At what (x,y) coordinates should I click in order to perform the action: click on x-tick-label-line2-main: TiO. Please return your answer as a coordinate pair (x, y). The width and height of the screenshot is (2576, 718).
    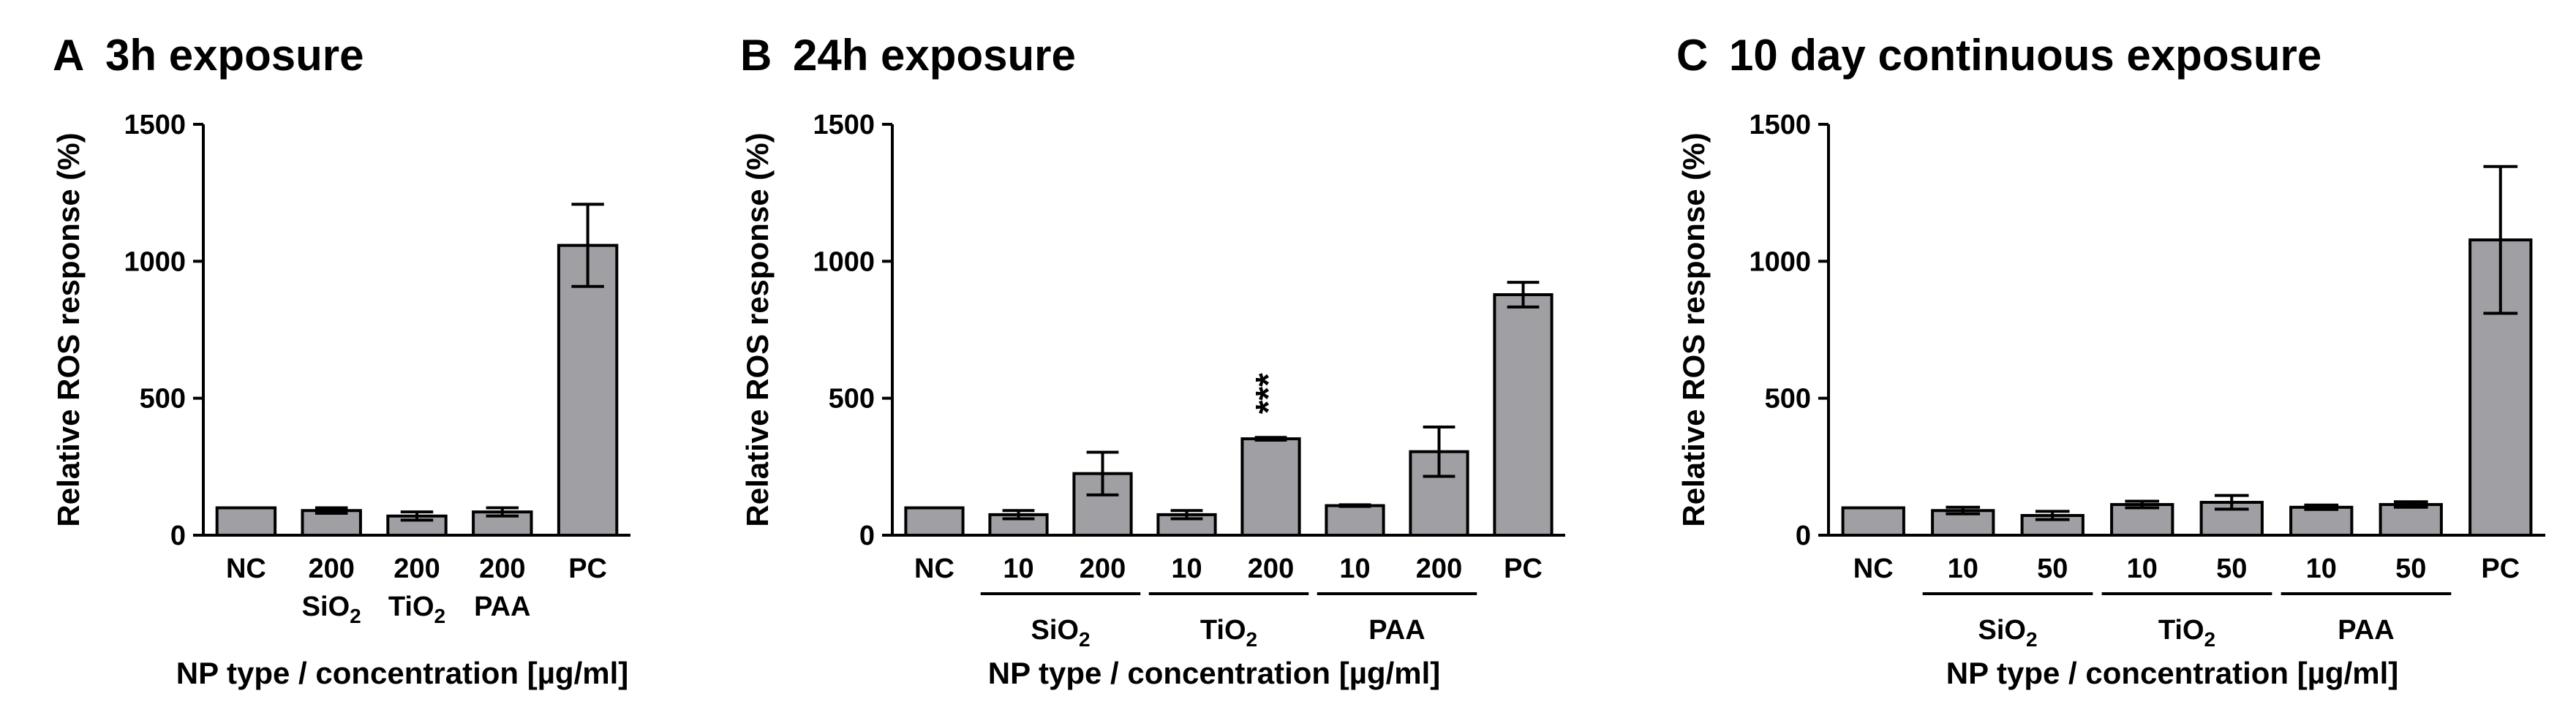
    Looking at the image, I should click on (411, 607).